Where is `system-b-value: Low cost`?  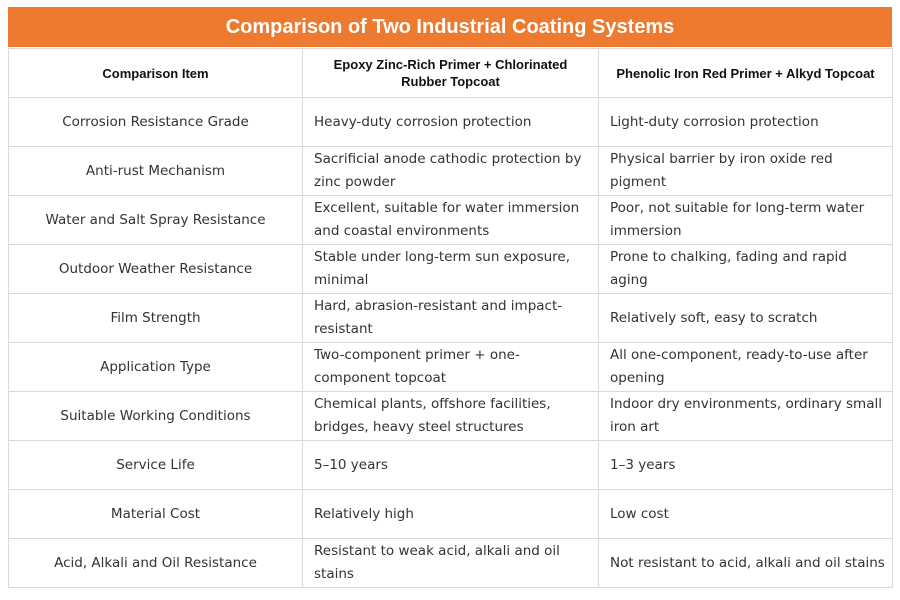
system-b-value: Low cost is located at coordinates (745, 514).